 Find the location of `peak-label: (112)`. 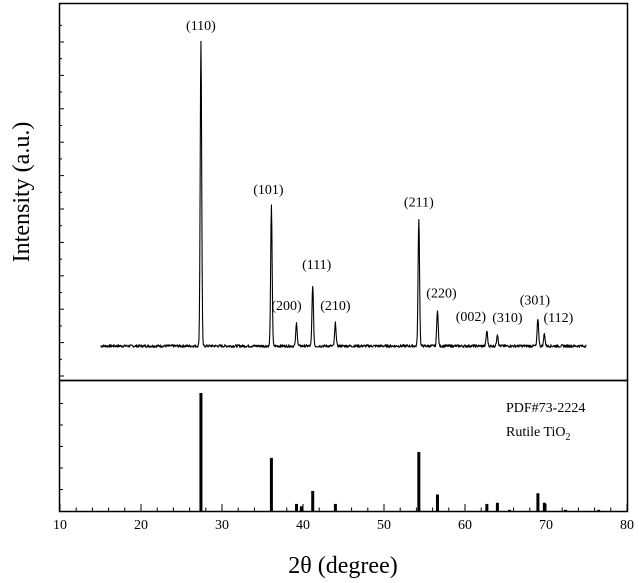

peak-label: (112) is located at coordinates (558, 318).